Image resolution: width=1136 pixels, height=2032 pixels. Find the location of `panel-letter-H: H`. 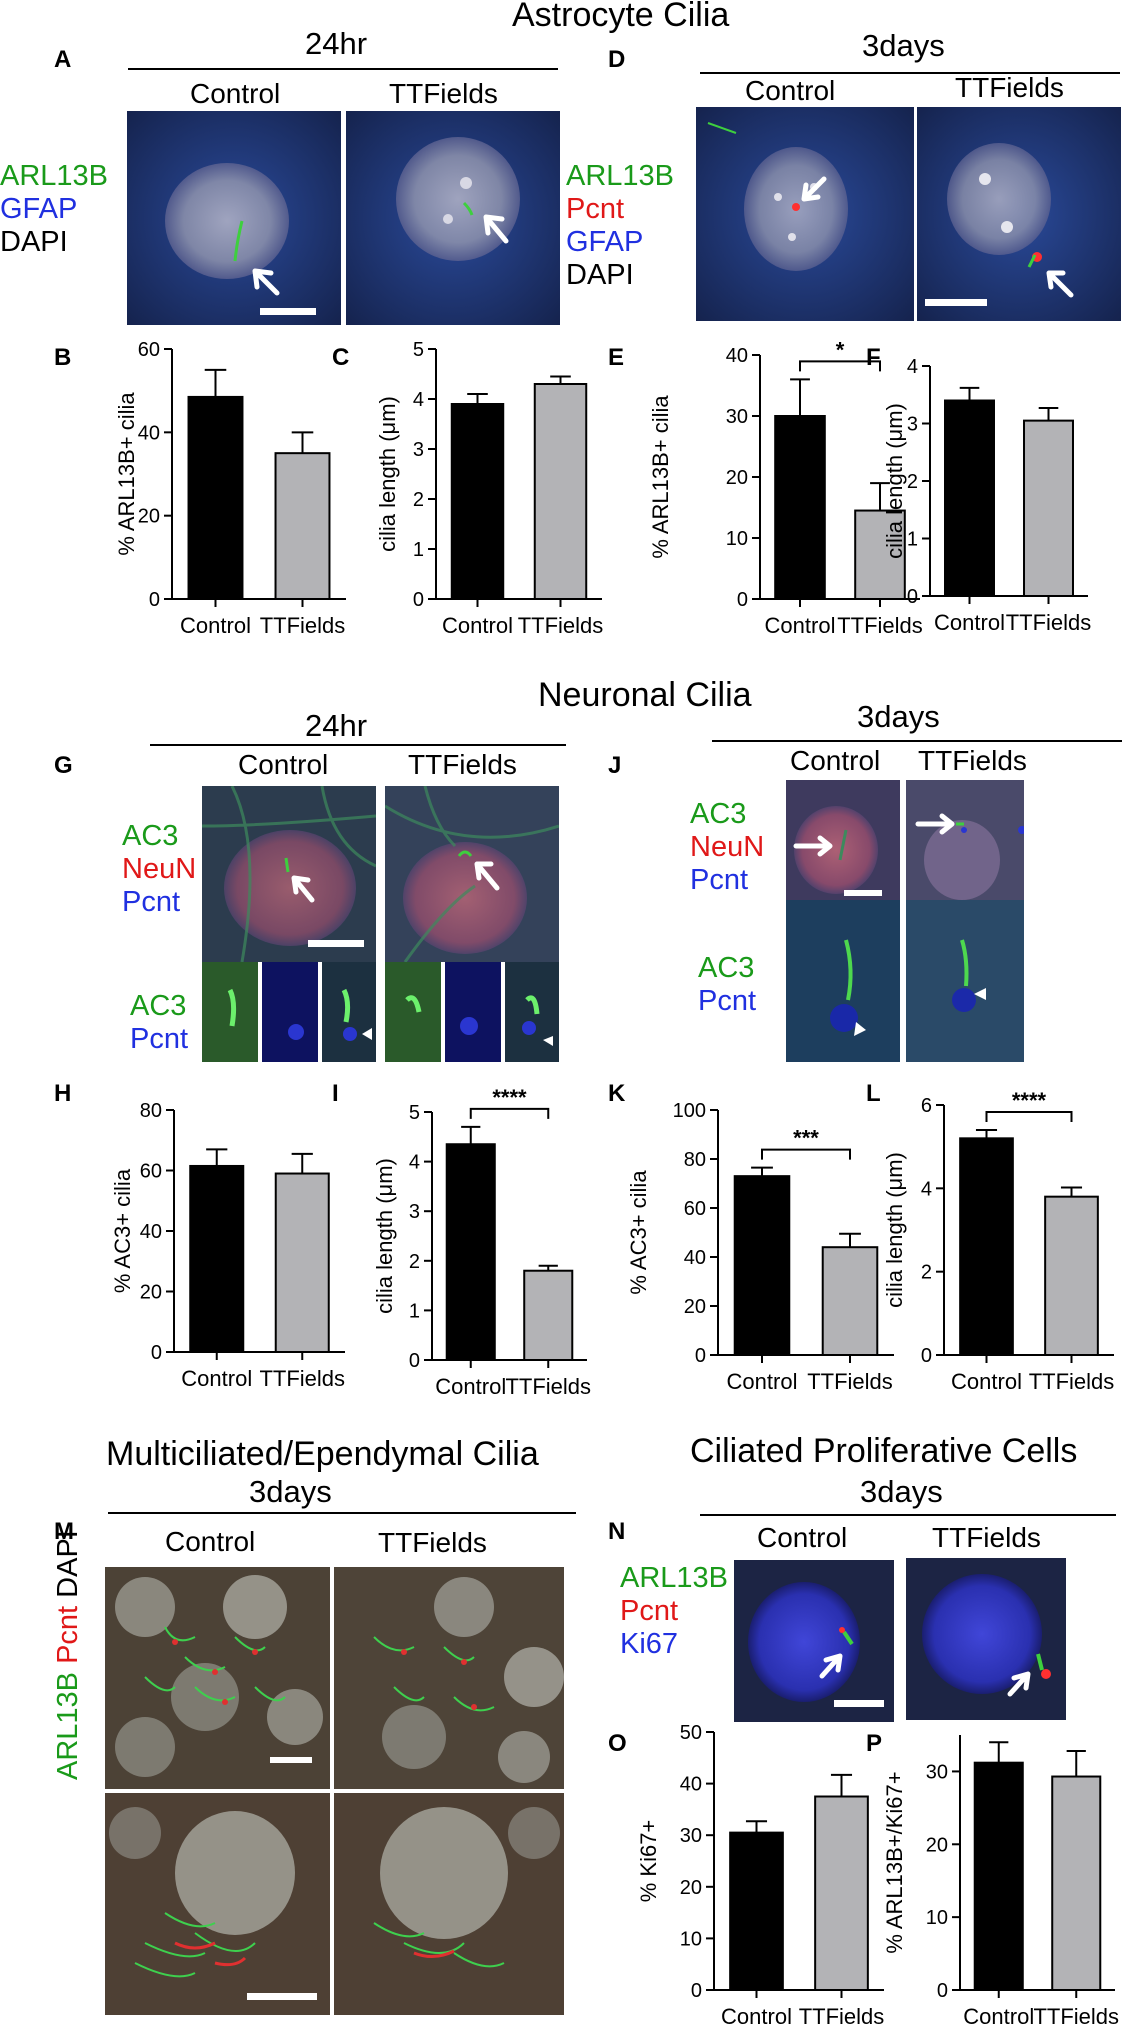

panel-letter-H: H is located at coordinates (63, 1093).